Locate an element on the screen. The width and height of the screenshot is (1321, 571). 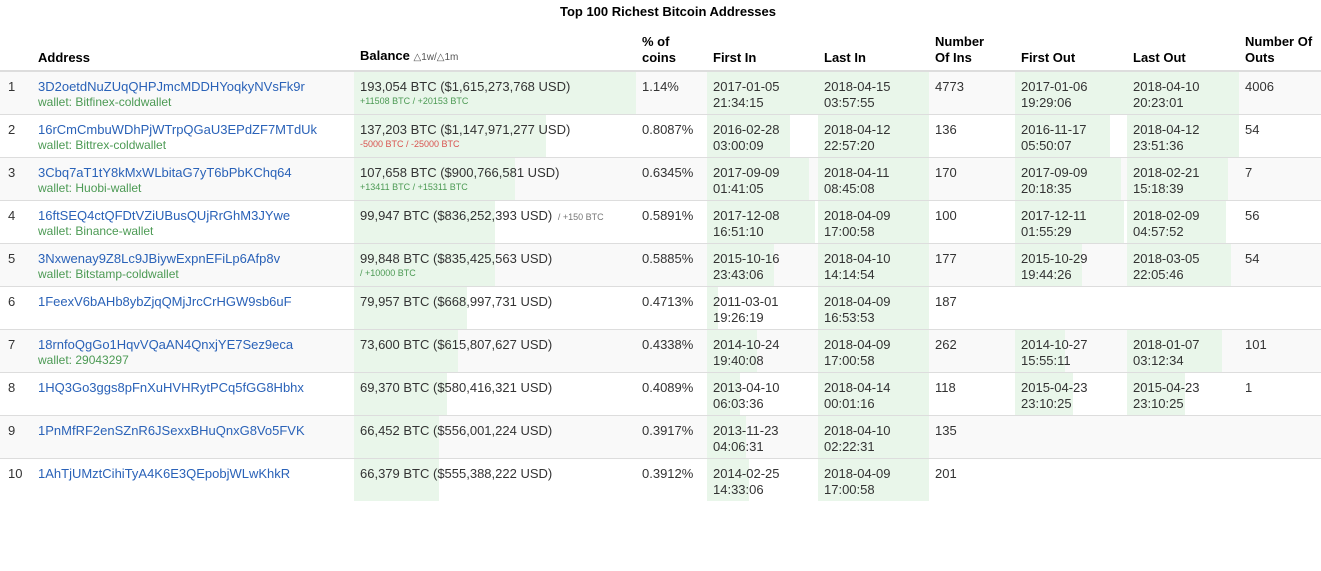
time-value: 01:55:29 is located at coordinates (1046, 231).